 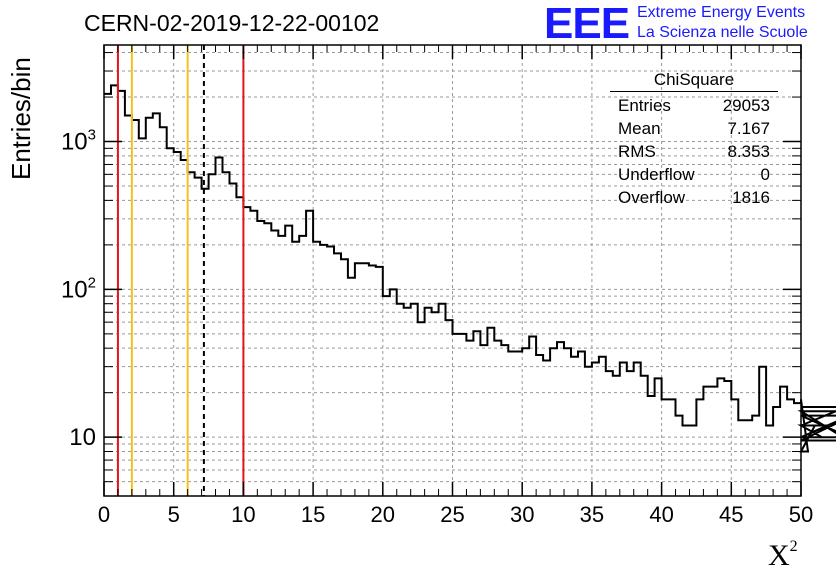 I want to click on stats-label: Underflow, so click(x=656, y=174).